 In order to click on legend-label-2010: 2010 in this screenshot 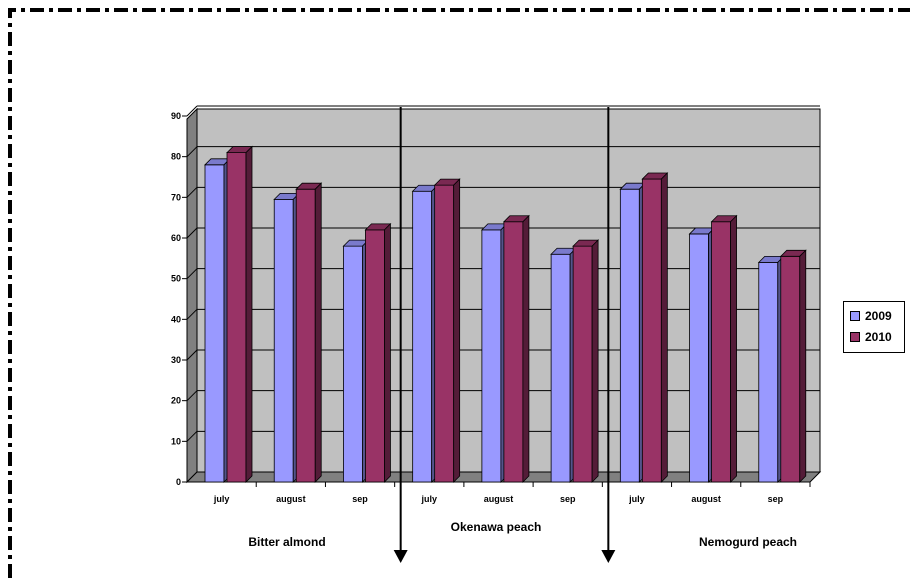, I will do `click(878, 337)`.